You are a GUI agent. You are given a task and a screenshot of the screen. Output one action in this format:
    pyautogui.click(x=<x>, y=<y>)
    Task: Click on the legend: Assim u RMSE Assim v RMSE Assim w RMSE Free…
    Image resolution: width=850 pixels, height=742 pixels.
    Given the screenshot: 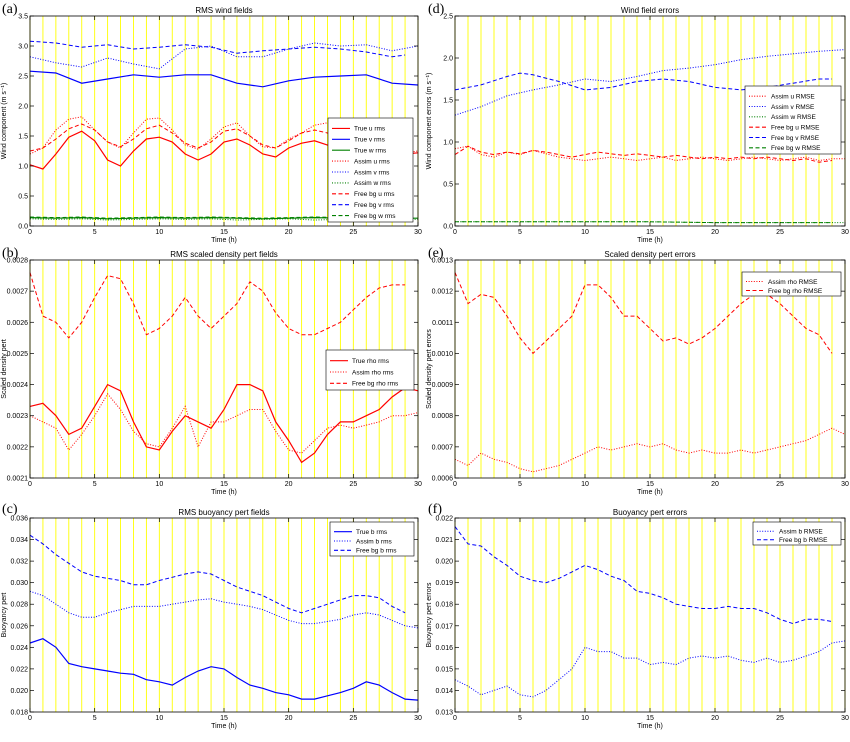 What is the action you would take?
    pyautogui.click(x=793, y=120)
    